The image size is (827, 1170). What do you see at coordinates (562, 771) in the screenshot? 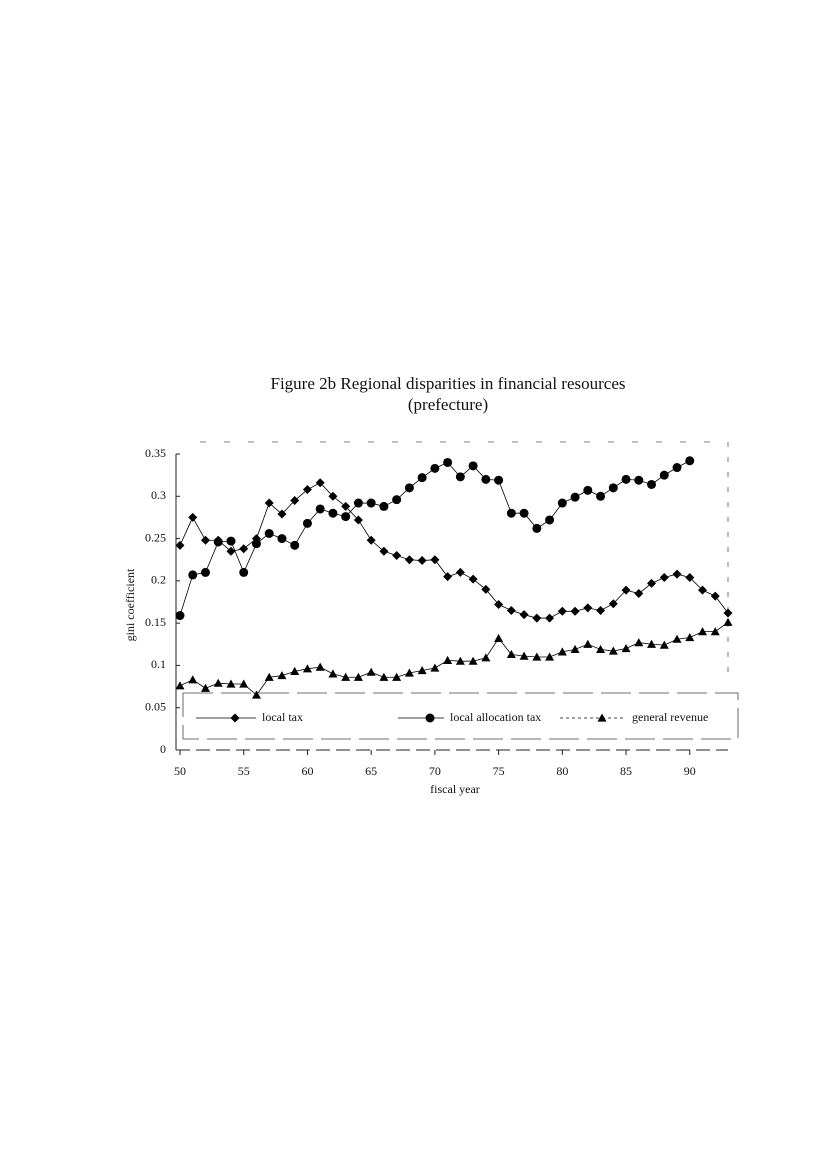
I see `x-tick-label: 80` at bounding box center [562, 771].